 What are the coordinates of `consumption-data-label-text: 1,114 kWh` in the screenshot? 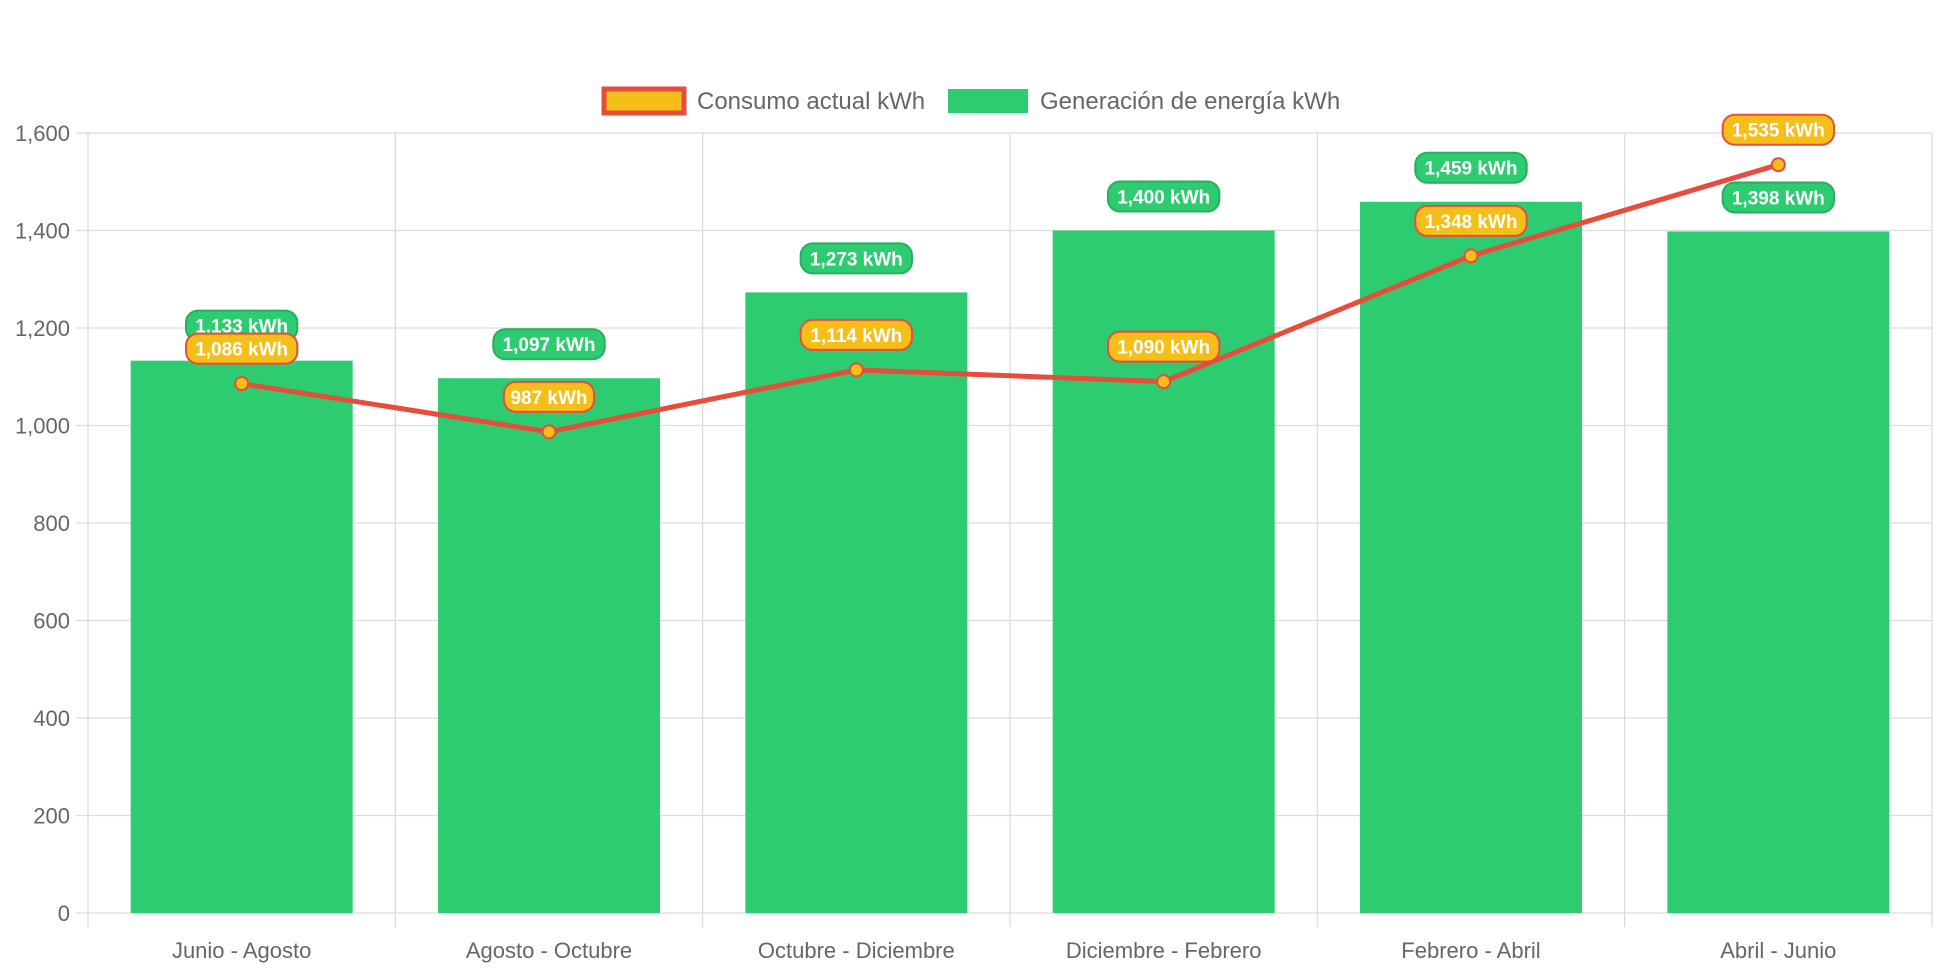 It's located at (856, 336).